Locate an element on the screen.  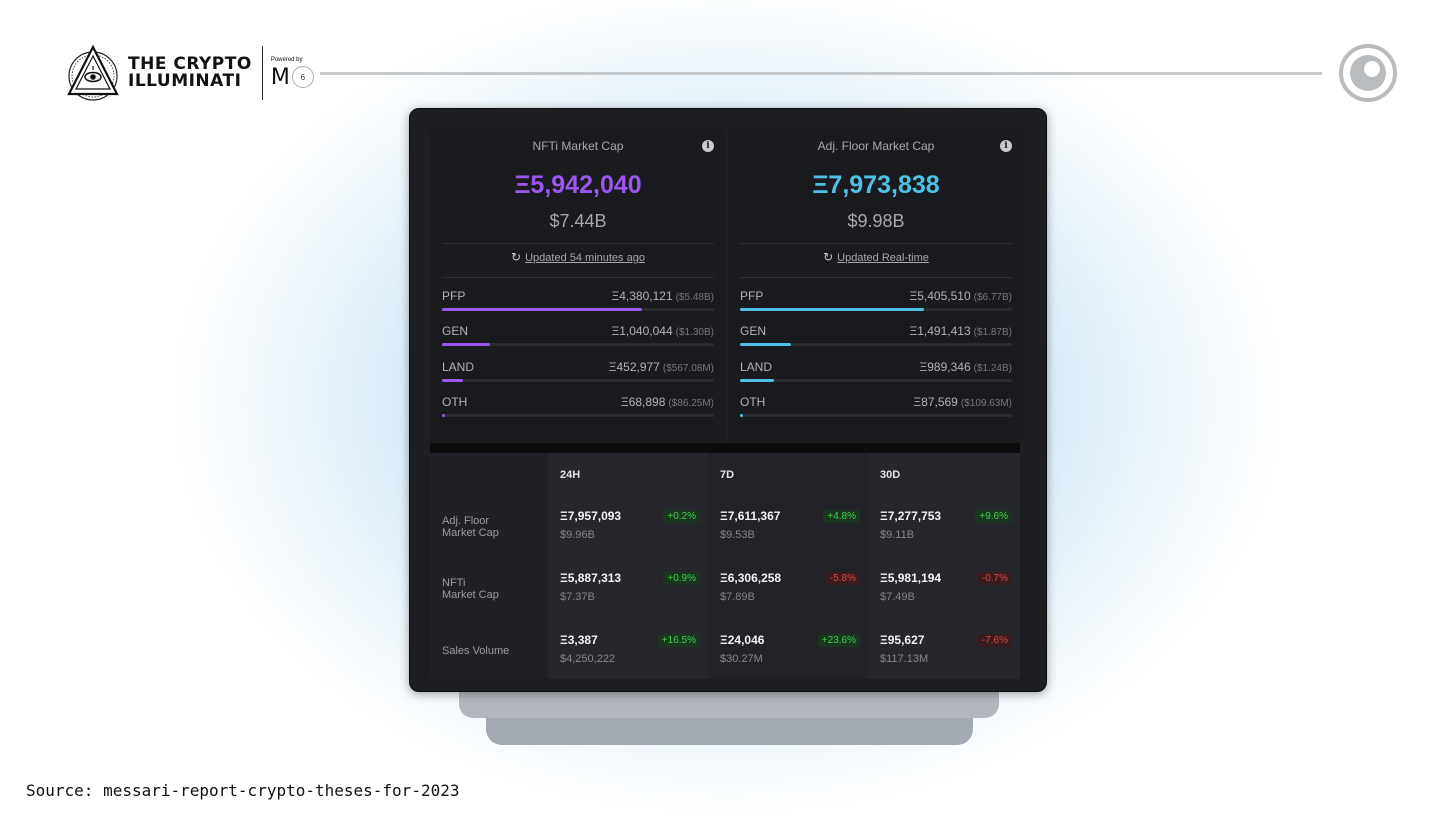
category-row: OTH Ξ87,569 ($109.63M) is located at coordinates (876, 408).